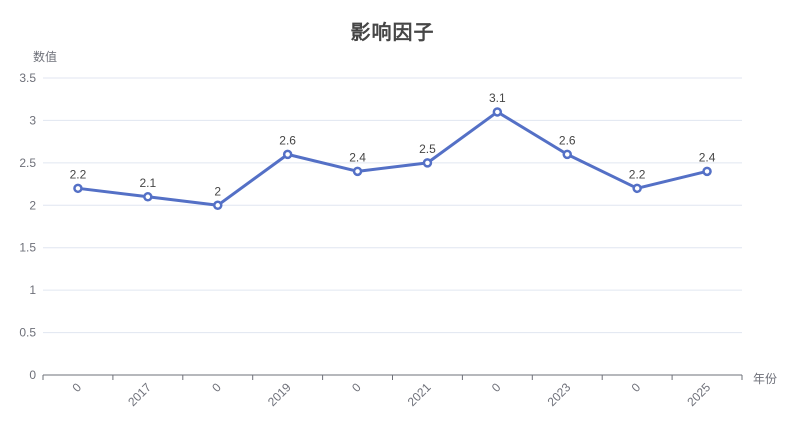 Image resolution: width=811 pixels, height=440 pixels. I want to click on data-point-label: 2.5, so click(427, 149).